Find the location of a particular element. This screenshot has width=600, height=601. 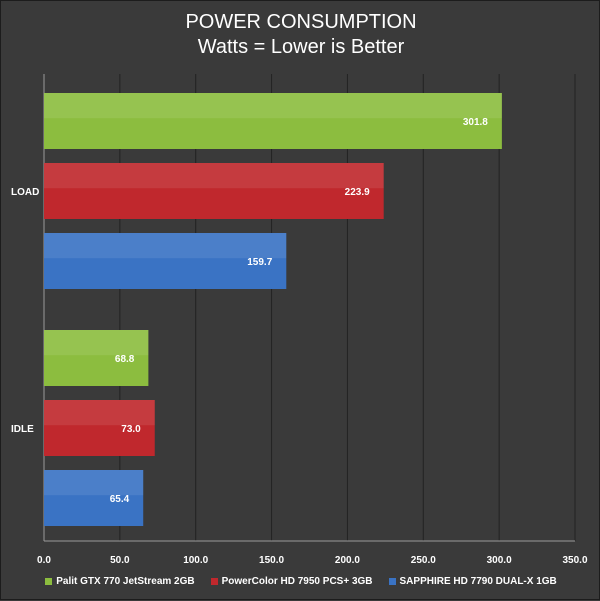

legend-item-powercolor: PowerColor HD 7950 PCS+ 3GB is located at coordinates (291, 581).